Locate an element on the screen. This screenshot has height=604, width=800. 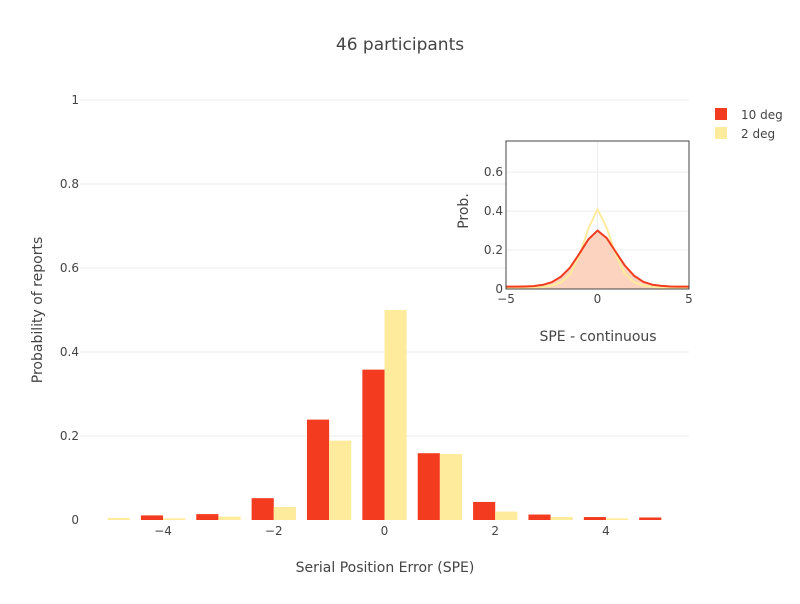
inset-line-10-deg is located at coordinates (597, 258).